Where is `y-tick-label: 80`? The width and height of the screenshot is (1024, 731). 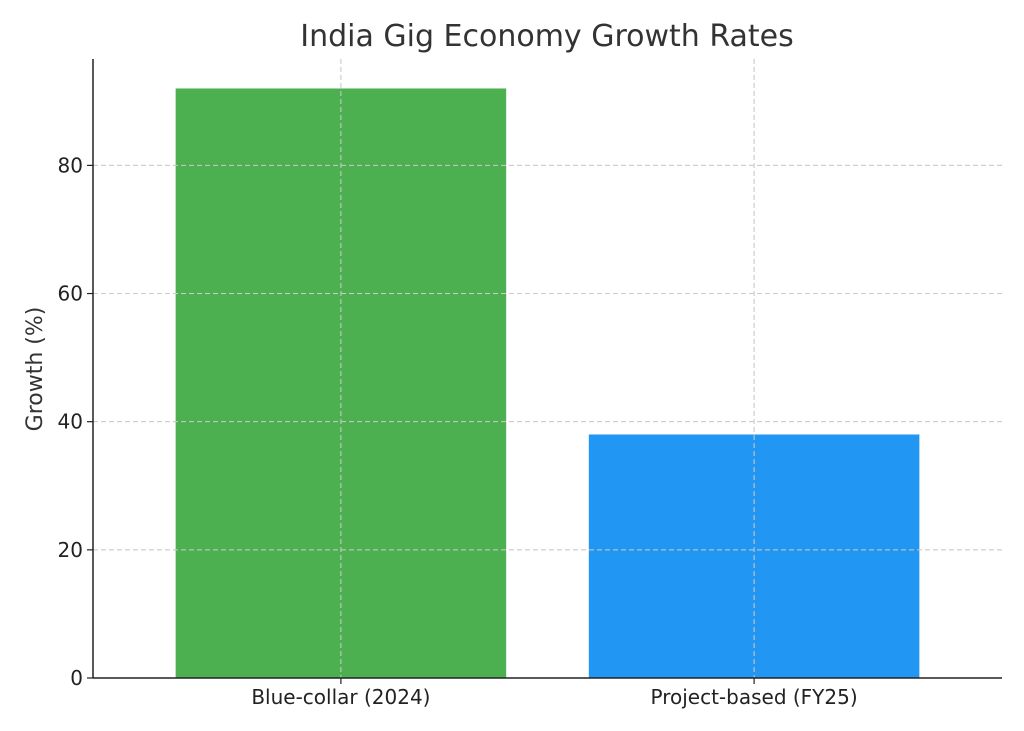 y-tick-label: 80 is located at coordinates (70, 165).